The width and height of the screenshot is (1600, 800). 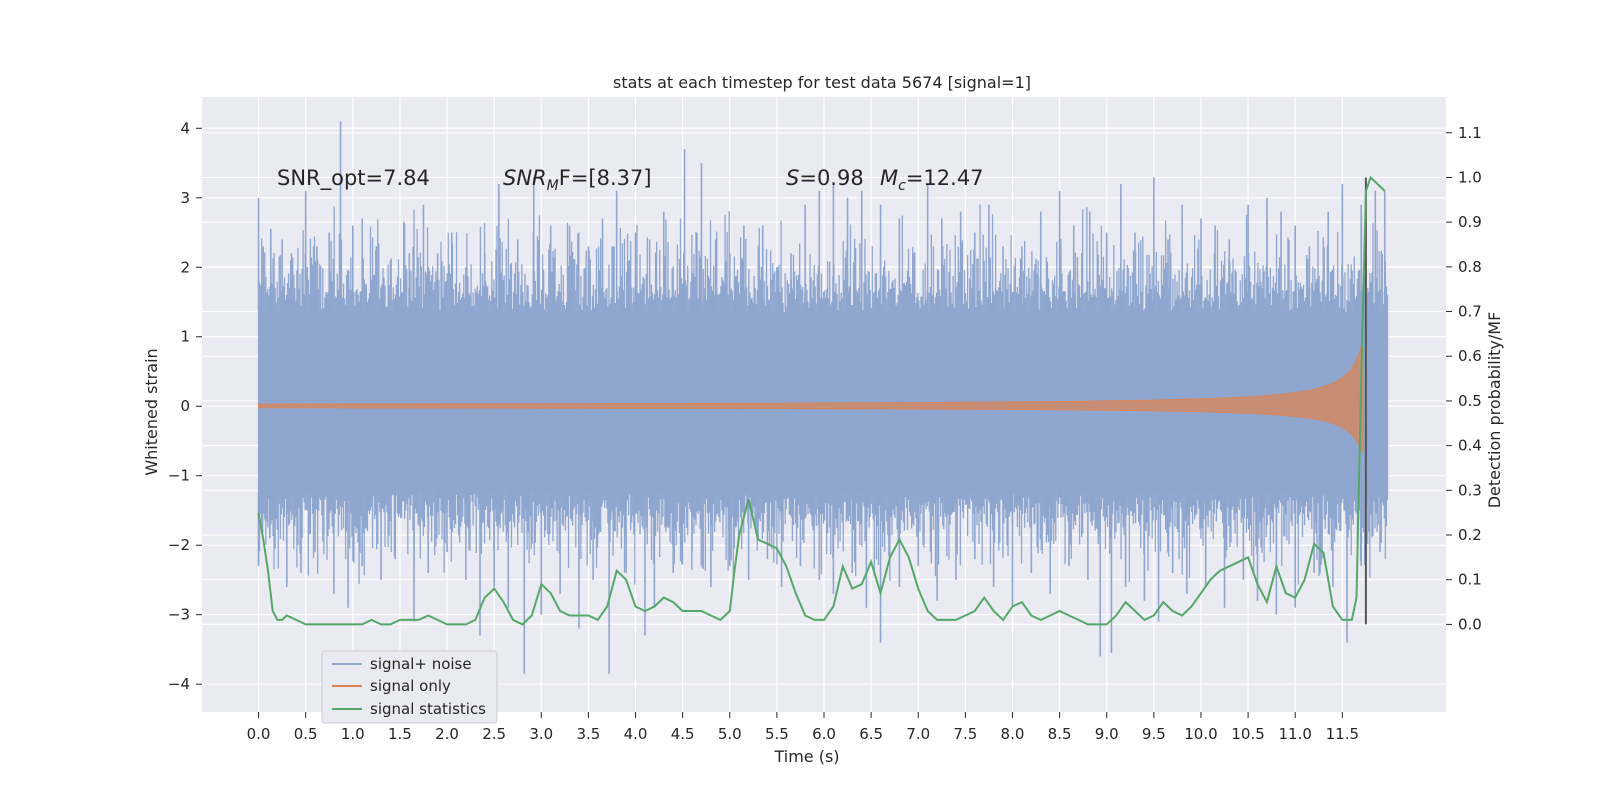 I want to click on y-tick-label: −2, so click(x=179, y=545).